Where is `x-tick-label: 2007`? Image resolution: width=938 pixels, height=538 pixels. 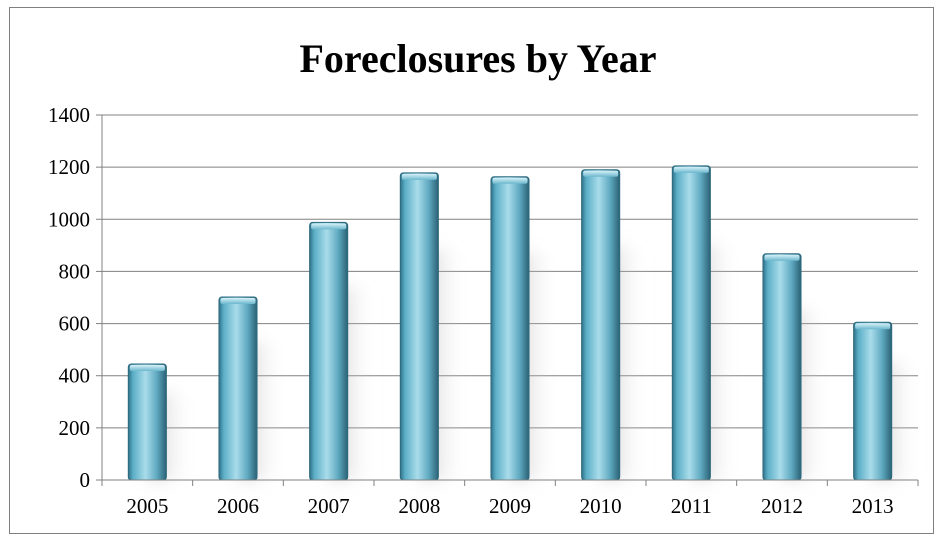
x-tick-label: 2007 is located at coordinates (329, 506).